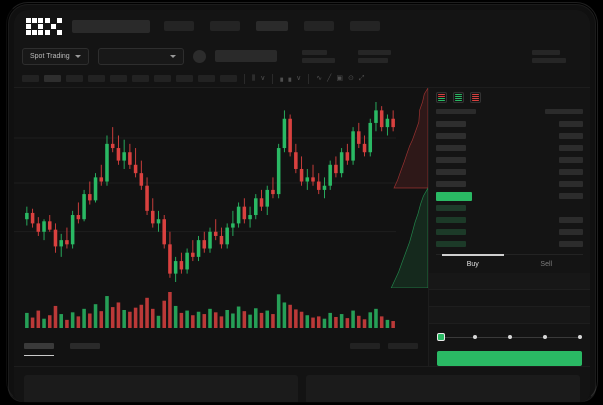 The height and width of the screenshot is (405, 603). What do you see at coordinates (384, 346) in the screenshot?
I see `chart-bottom-actions` at bounding box center [384, 346].